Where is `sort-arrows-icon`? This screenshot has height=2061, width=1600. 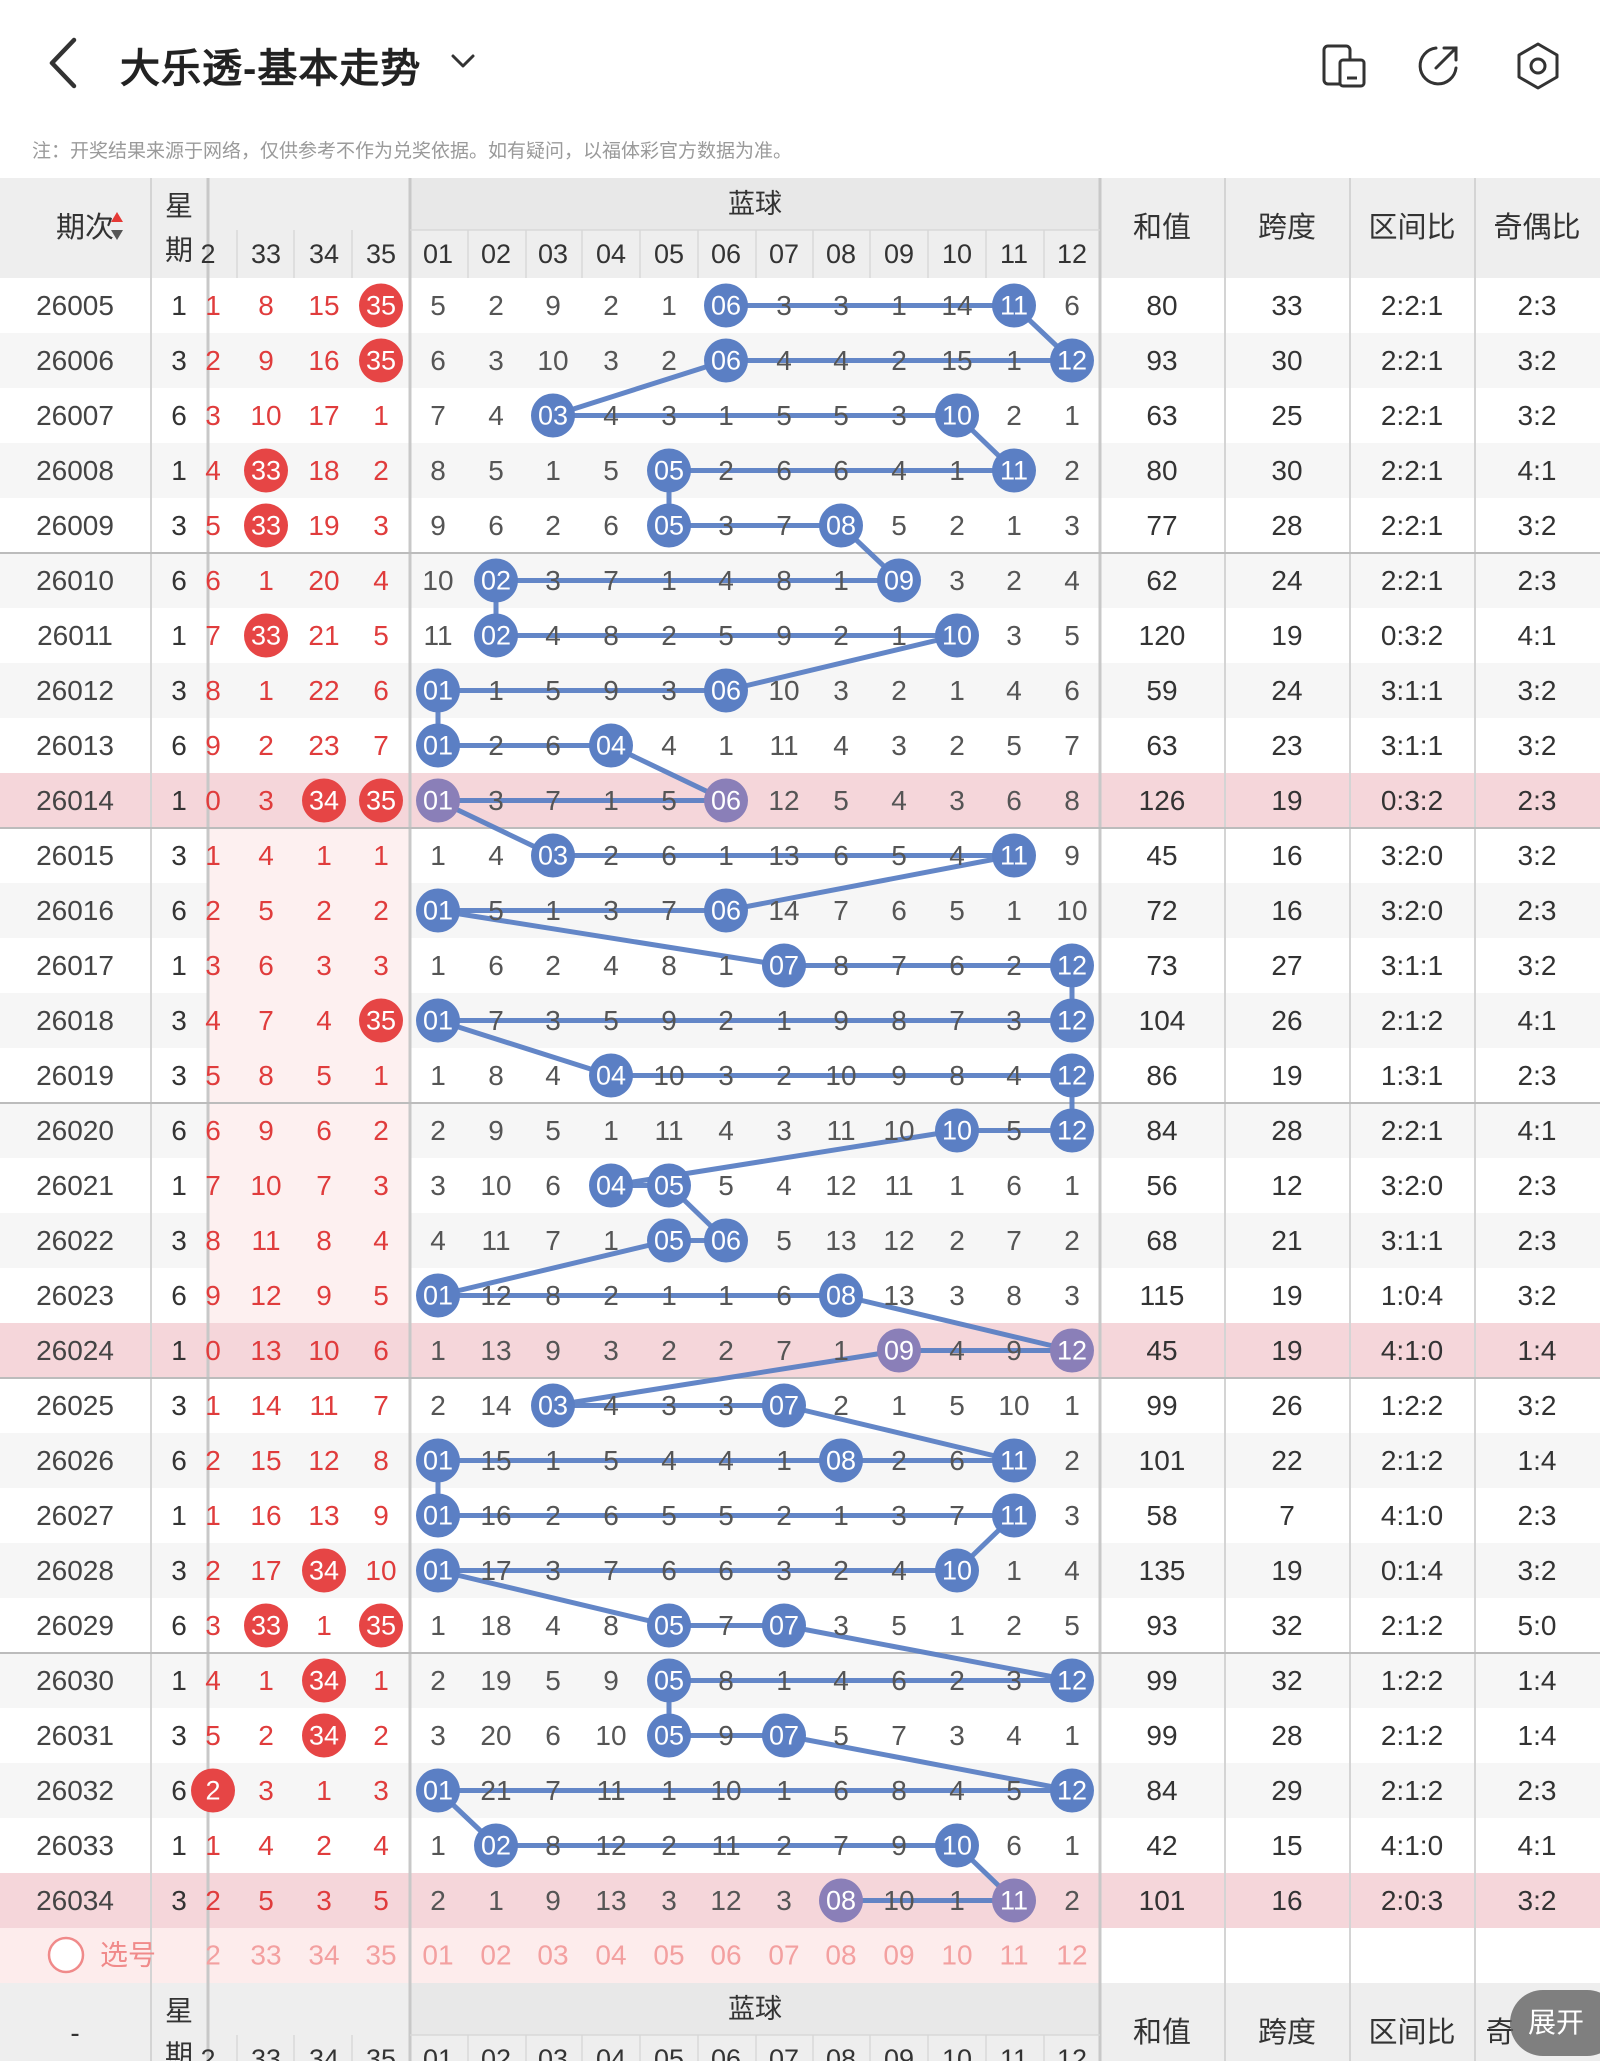
sort-arrows-icon is located at coordinates (117, 226).